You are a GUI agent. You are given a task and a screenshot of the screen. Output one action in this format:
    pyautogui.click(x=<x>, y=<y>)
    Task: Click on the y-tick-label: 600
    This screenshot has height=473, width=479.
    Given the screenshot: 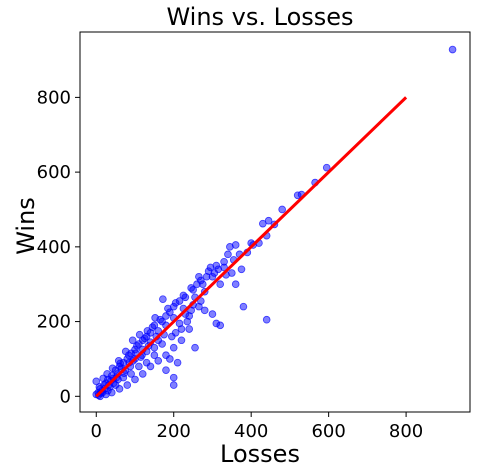 What is the action you would take?
    pyautogui.click(x=54, y=172)
    